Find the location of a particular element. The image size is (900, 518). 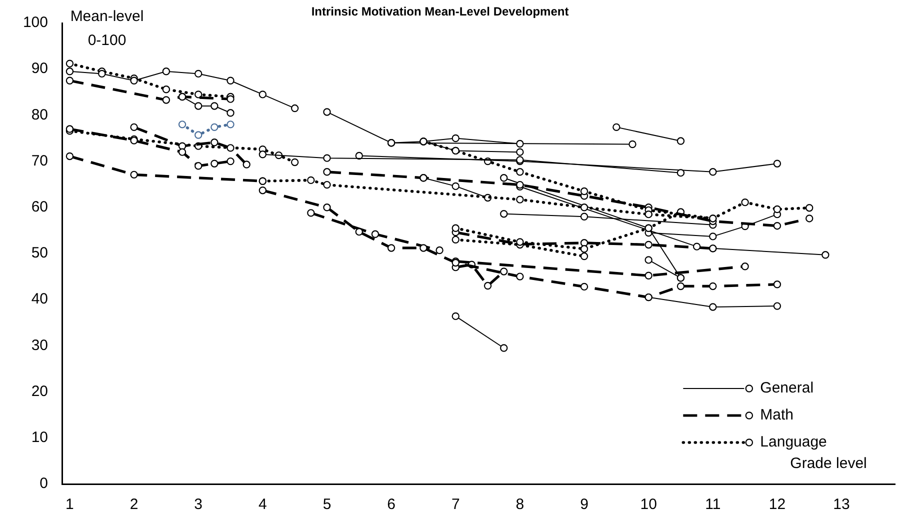

y-tick-label: 20 is located at coordinates (39, 391).